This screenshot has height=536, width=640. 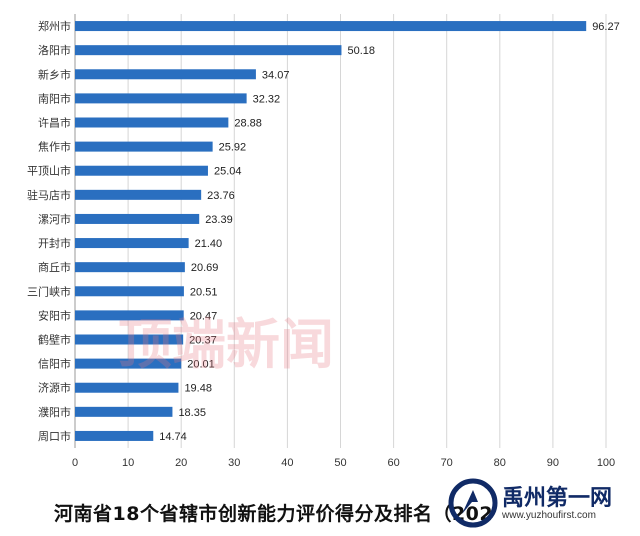 What do you see at coordinates (204, 316) in the screenshot?
I see `value-label: 20.47` at bounding box center [204, 316].